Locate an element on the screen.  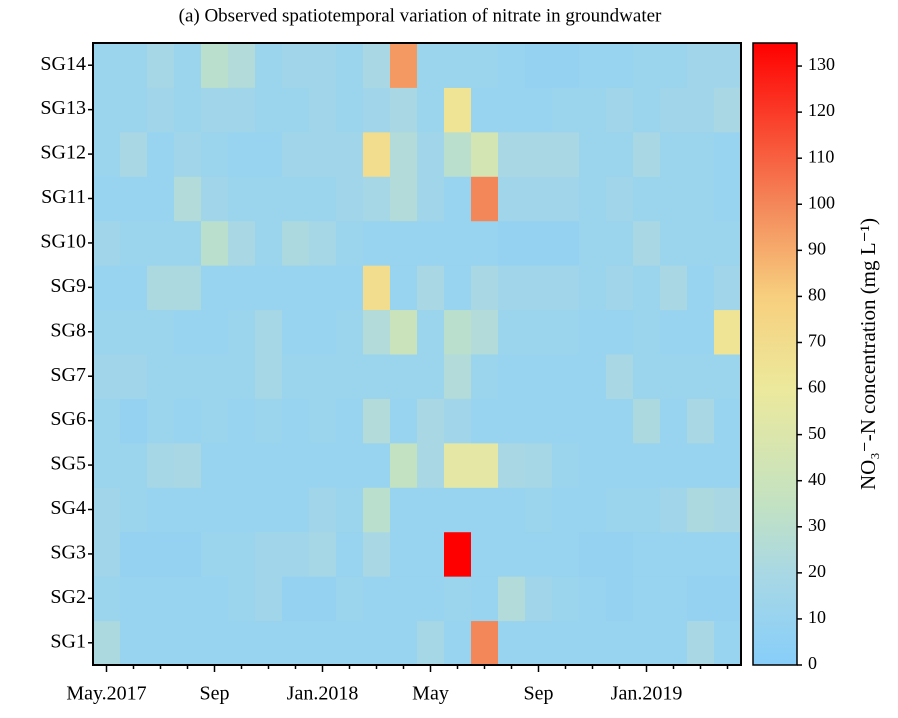
colorbar-label: NO₃⁻-N concentration (mg L⁻¹) is located at coordinates (868, 354).